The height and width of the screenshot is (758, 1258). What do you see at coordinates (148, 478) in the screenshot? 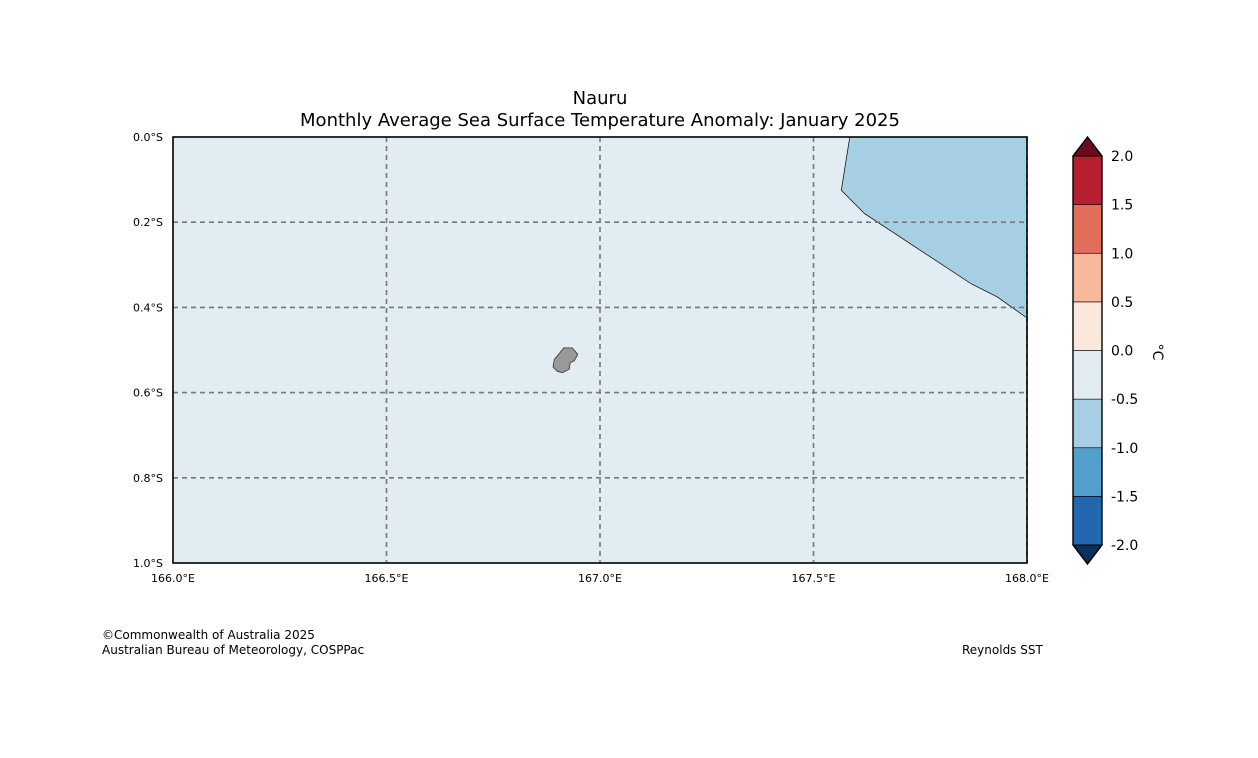
I see `latitude-tick-label: 0.8°S` at bounding box center [148, 478].